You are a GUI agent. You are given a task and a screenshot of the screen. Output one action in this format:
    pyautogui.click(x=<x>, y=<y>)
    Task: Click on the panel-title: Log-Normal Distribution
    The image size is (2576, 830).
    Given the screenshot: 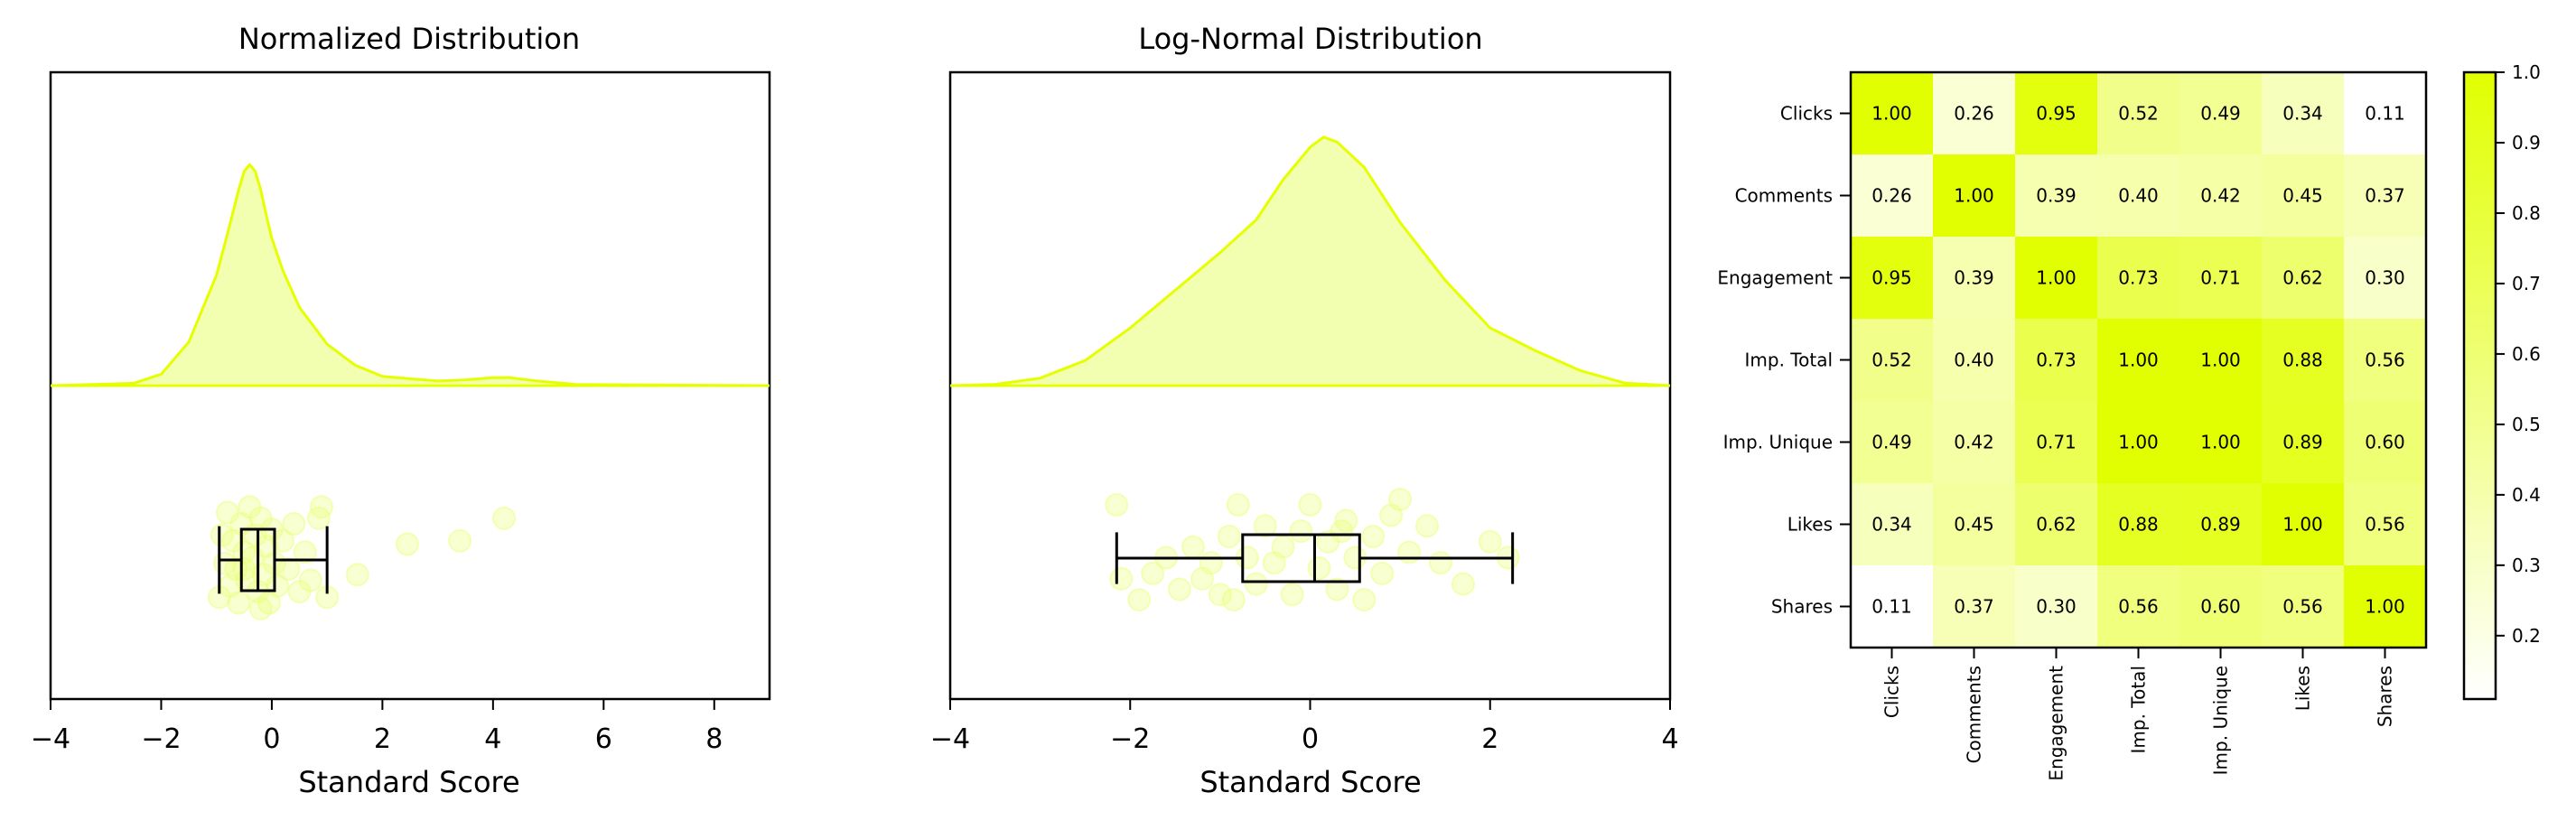 What is the action you would take?
    pyautogui.click(x=1310, y=39)
    